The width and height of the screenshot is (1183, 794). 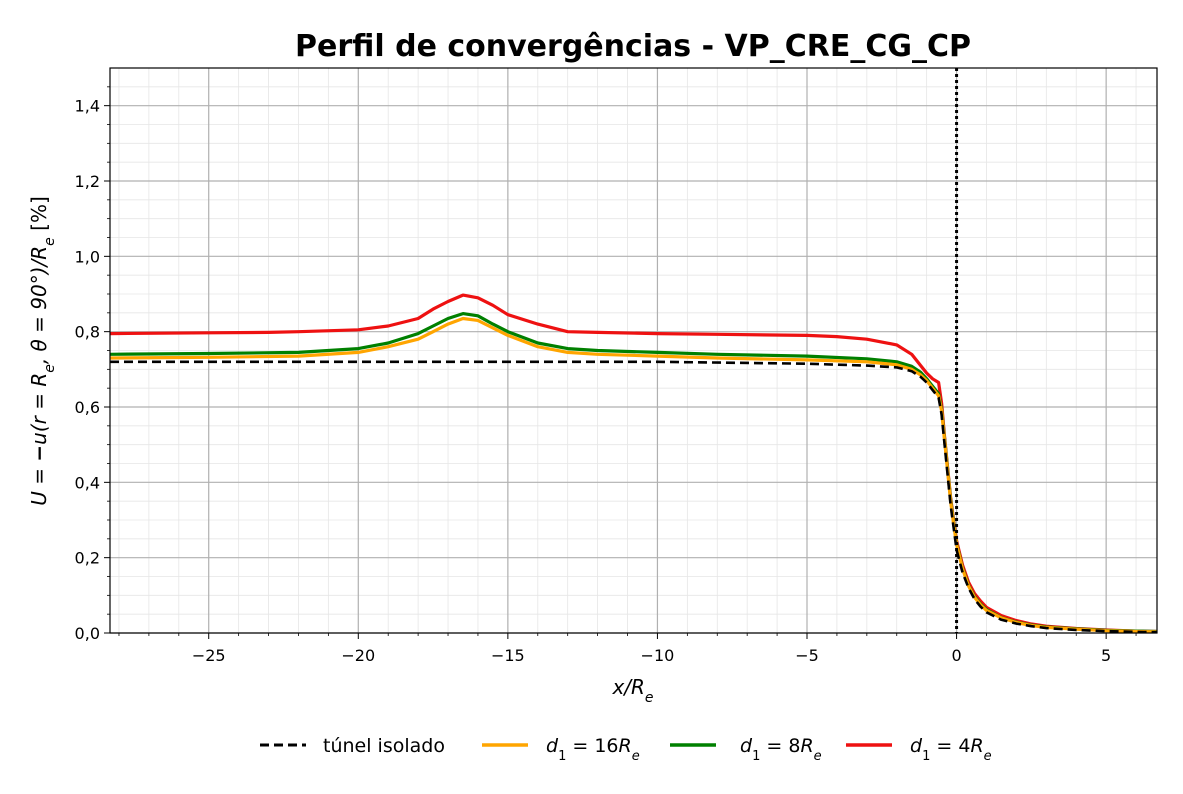 What do you see at coordinates (42, 351) in the screenshot?
I see `y-axis-label: U = −u(r = Re, θ = 90°)/Re [%]` at bounding box center [42, 351].